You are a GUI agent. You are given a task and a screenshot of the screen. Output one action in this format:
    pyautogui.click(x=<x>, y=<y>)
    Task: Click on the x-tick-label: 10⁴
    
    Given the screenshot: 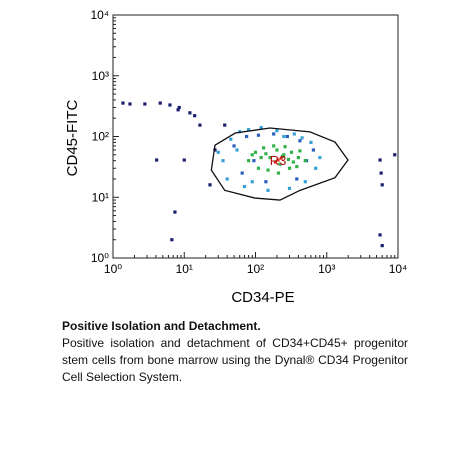 What is the action you would take?
    pyautogui.click(x=398, y=269)
    